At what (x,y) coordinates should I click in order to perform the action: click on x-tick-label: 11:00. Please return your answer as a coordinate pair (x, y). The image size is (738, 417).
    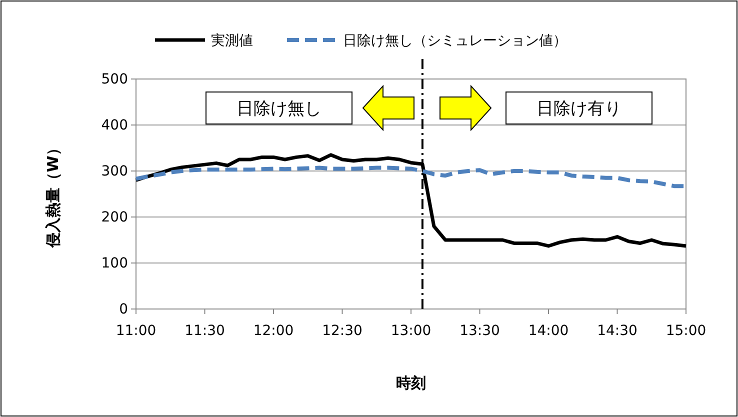
    Looking at the image, I should click on (136, 331).